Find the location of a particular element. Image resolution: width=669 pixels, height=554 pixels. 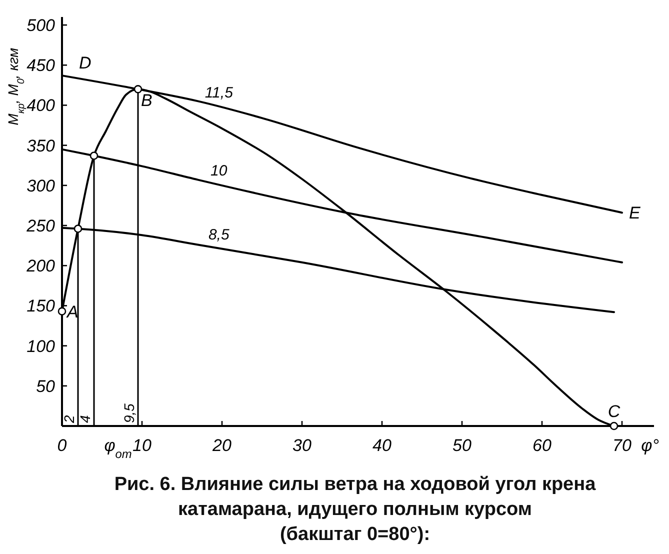

y-tick-label: 150 is located at coordinates (41, 306).